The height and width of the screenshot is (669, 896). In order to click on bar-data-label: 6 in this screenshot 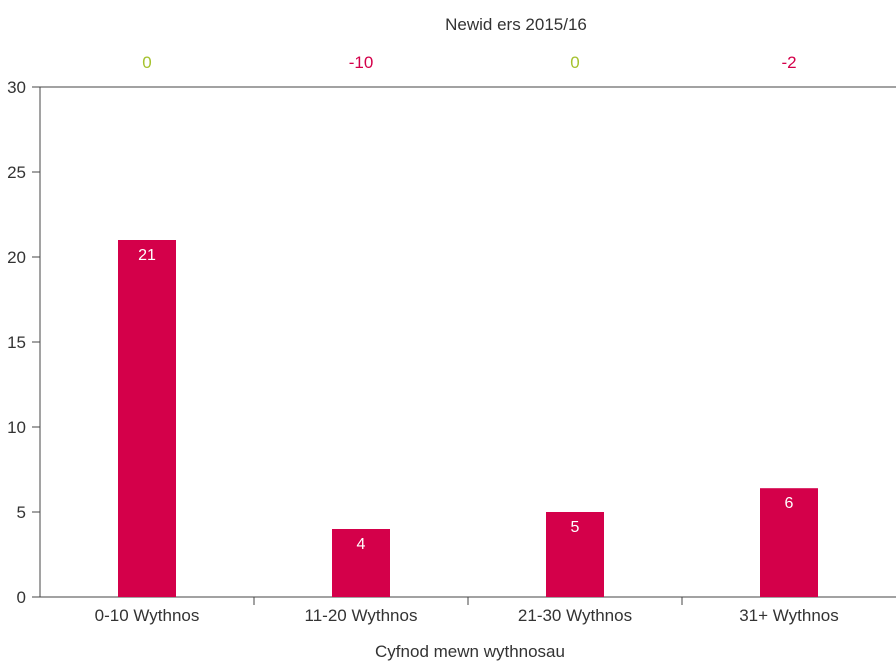, I will do `click(789, 503)`.